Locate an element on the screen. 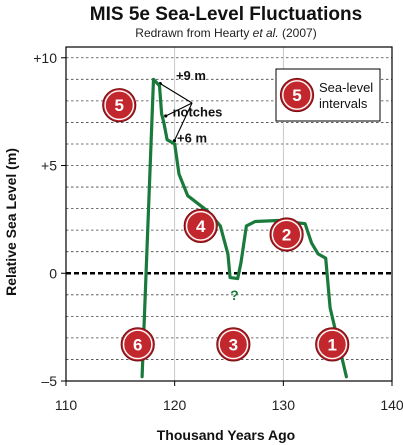 The width and height of the screenshot is (403, 445). x-axis-label: Thousand Years Ago is located at coordinates (226, 435).